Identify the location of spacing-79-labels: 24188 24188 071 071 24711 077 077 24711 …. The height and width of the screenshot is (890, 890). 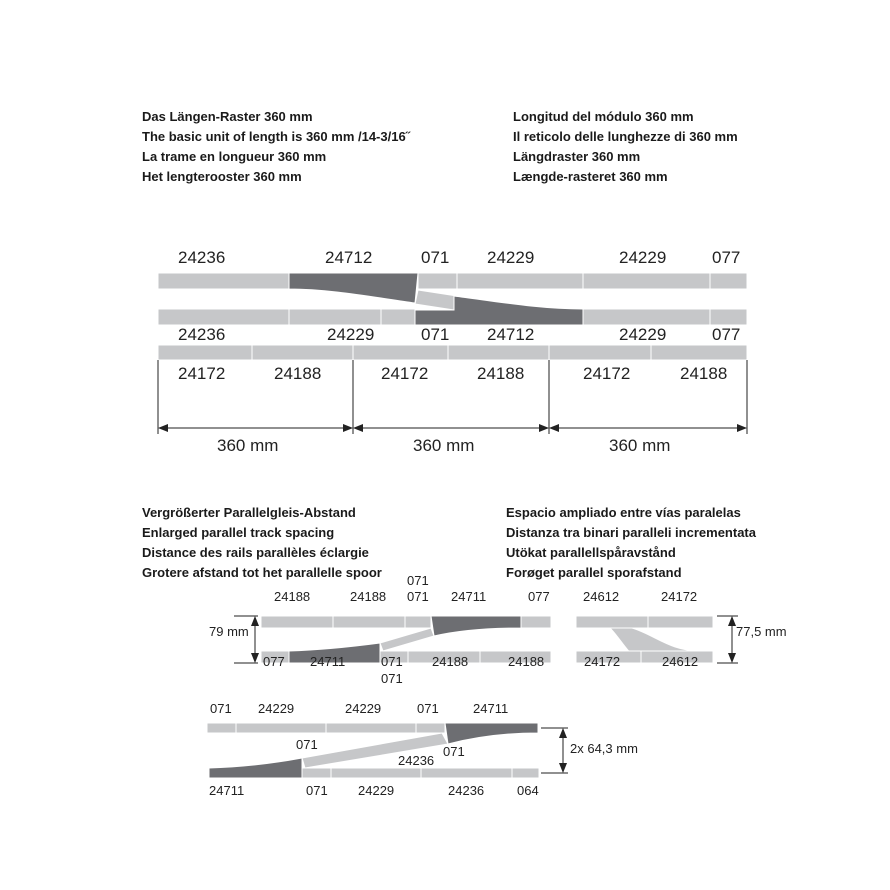
(379, 629).